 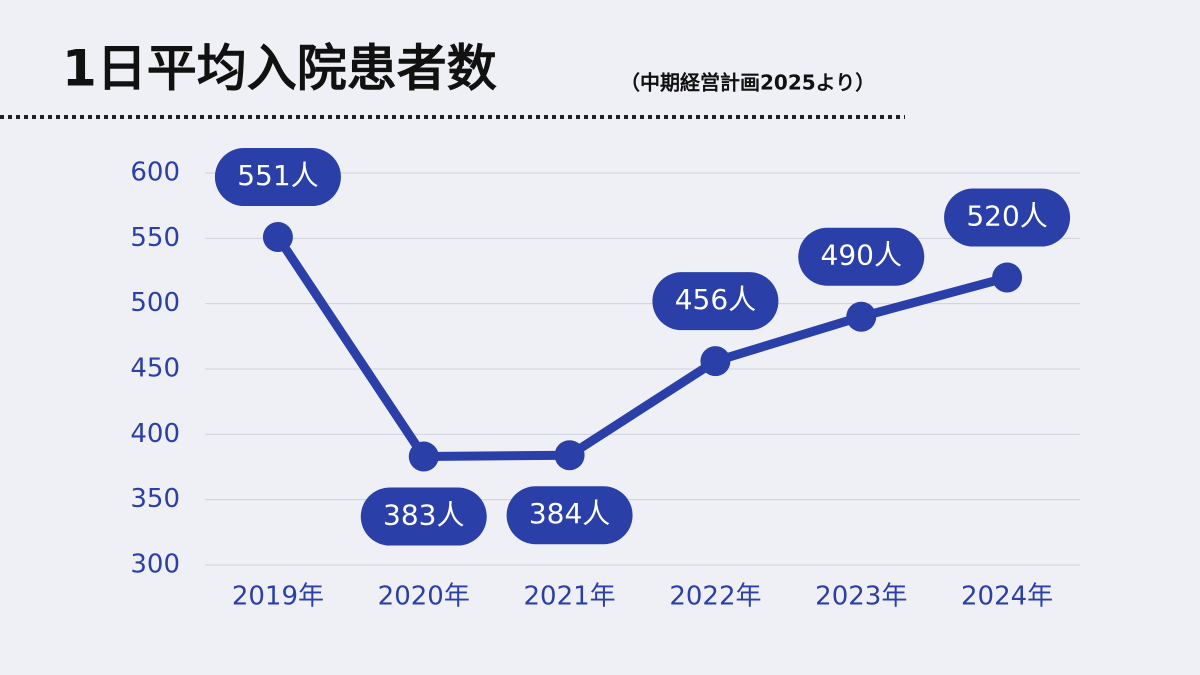 What do you see at coordinates (155, 238) in the screenshot?
I see `y-tick-label: 550` at bounding box center [155, 238].